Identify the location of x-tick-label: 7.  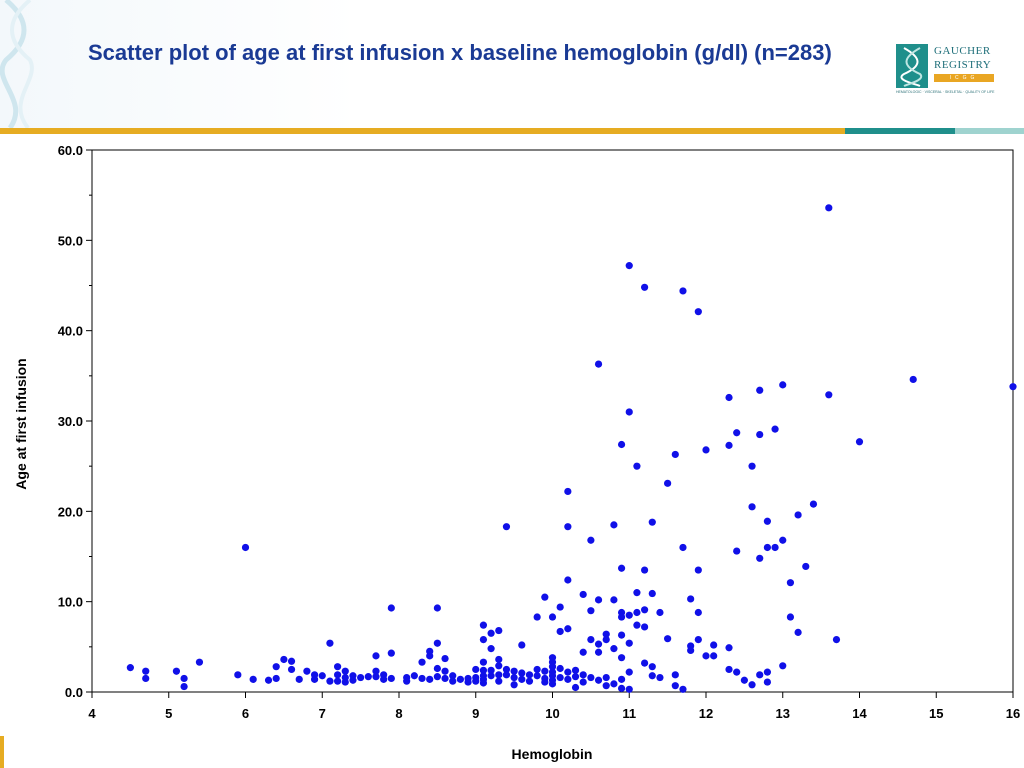
(322, 713).